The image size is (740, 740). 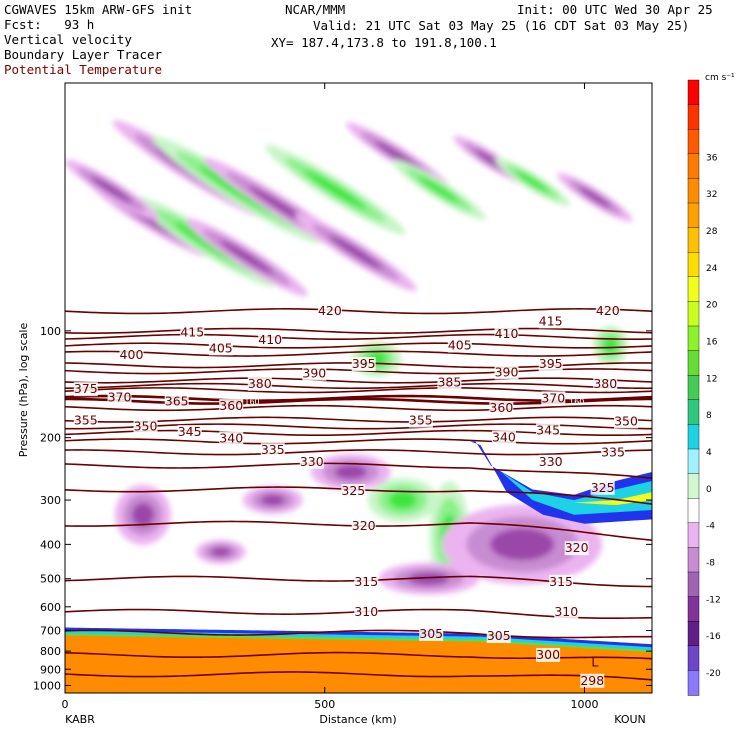 I want to click on x-tick-label: 0, so click(x=65, y=704).